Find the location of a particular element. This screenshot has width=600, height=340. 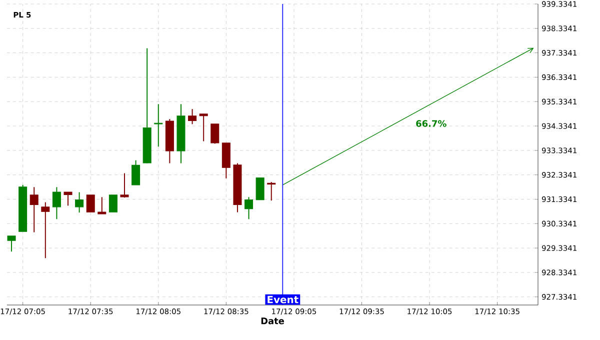

x-axis-title: Date is located at coordinates (272, 321).